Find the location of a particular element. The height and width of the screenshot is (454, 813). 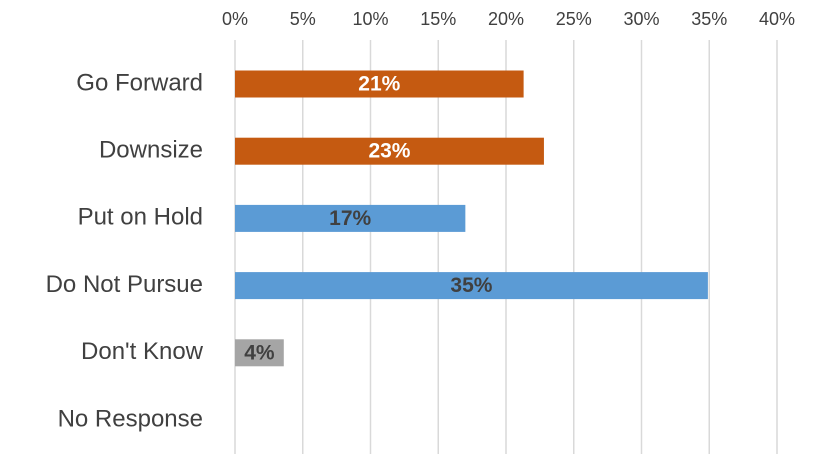

x-tick-label: 5% is located at coordinates (303, 19).